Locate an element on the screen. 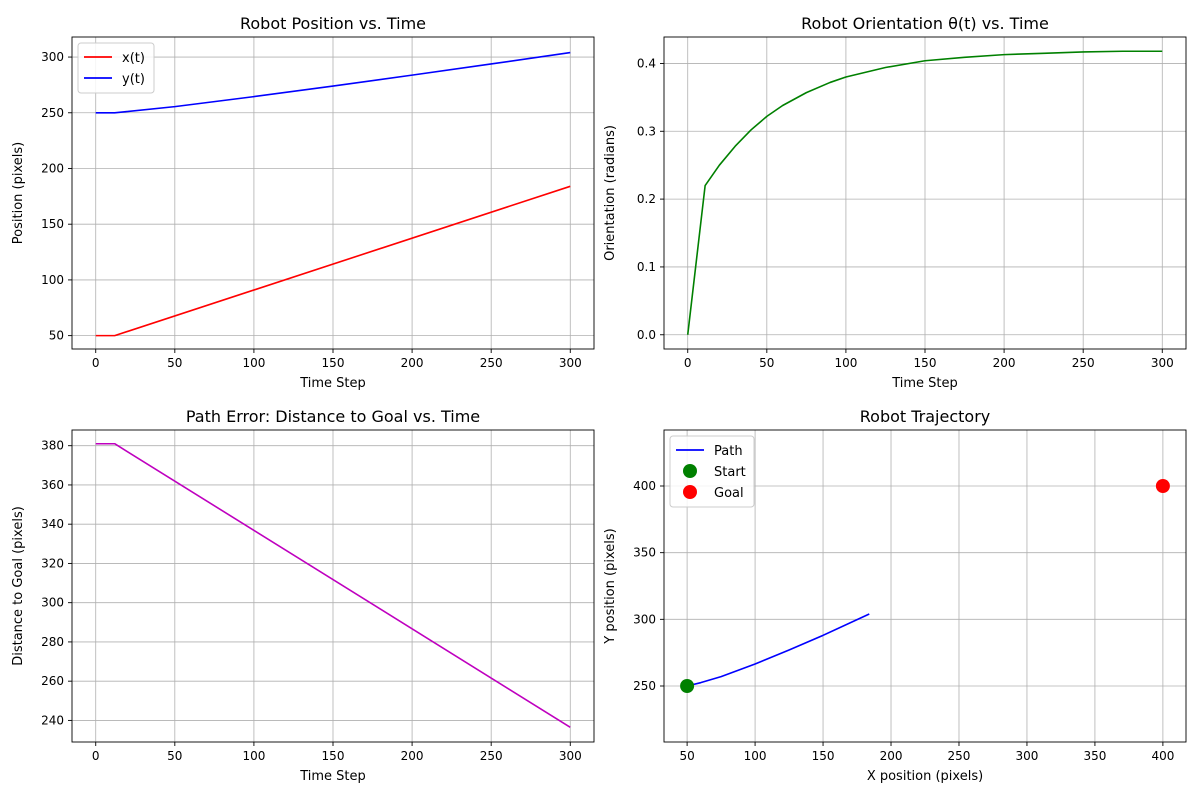 This screenshot has width=1200, height=800. legend-start-label: Start is located at coordinates (730, 472).